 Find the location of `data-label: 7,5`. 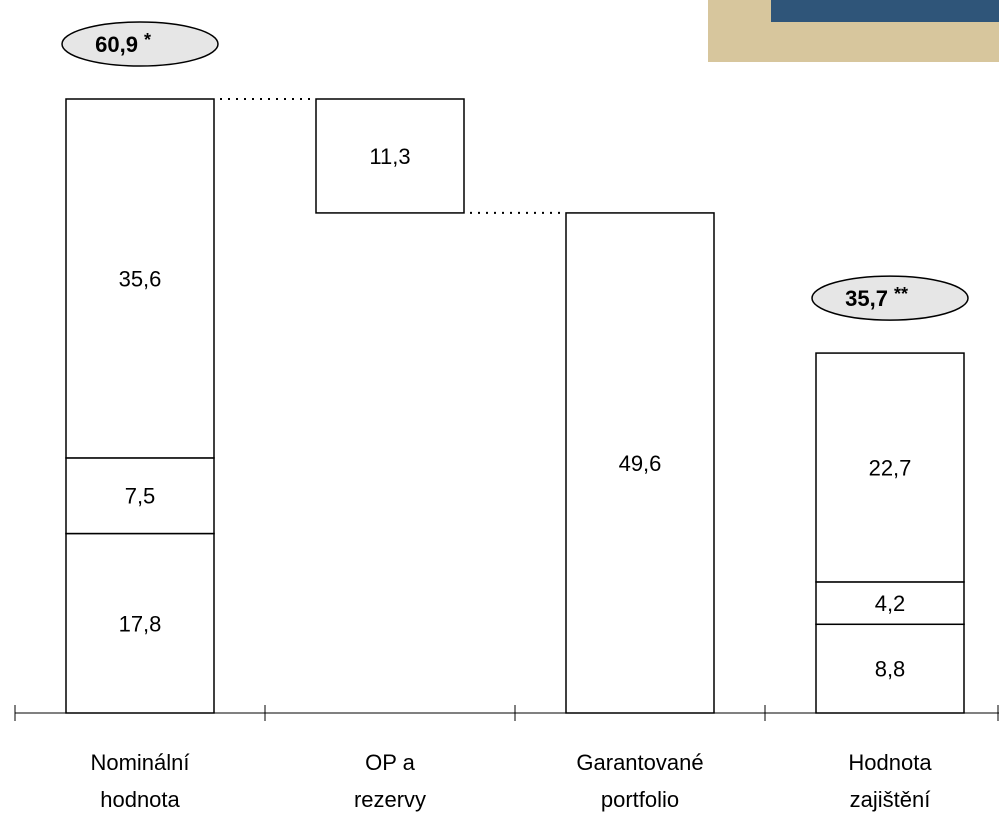

data-label: 7,5 is located at coordinates (140, 496).